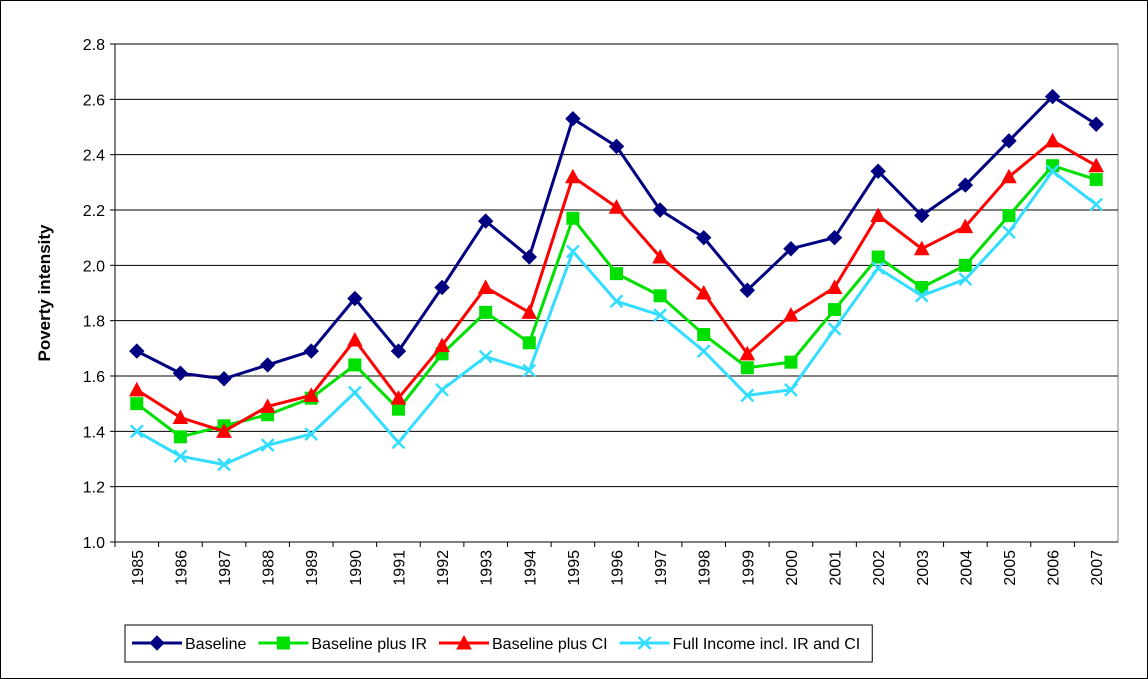 The width and height of the screenshot is (1148, 679). I want to click on y-tick-label: 1.6, so click(94, 377).